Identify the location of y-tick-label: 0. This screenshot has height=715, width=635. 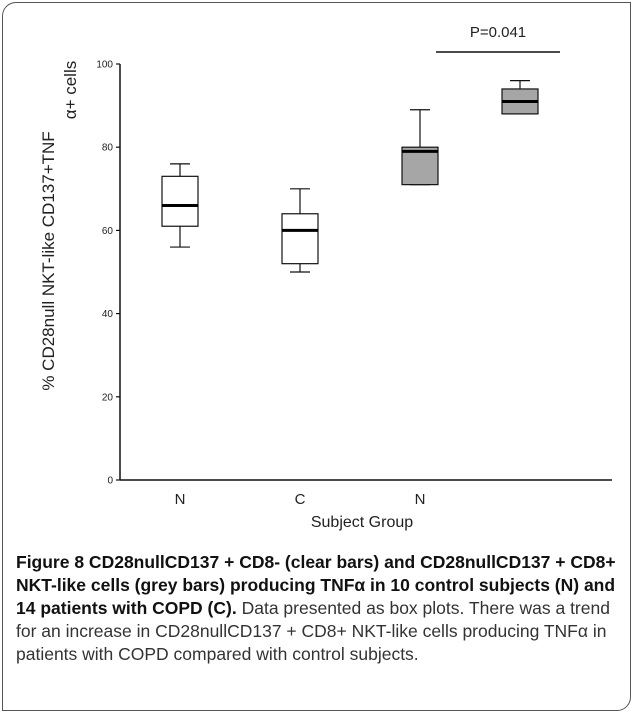
(110, 481).